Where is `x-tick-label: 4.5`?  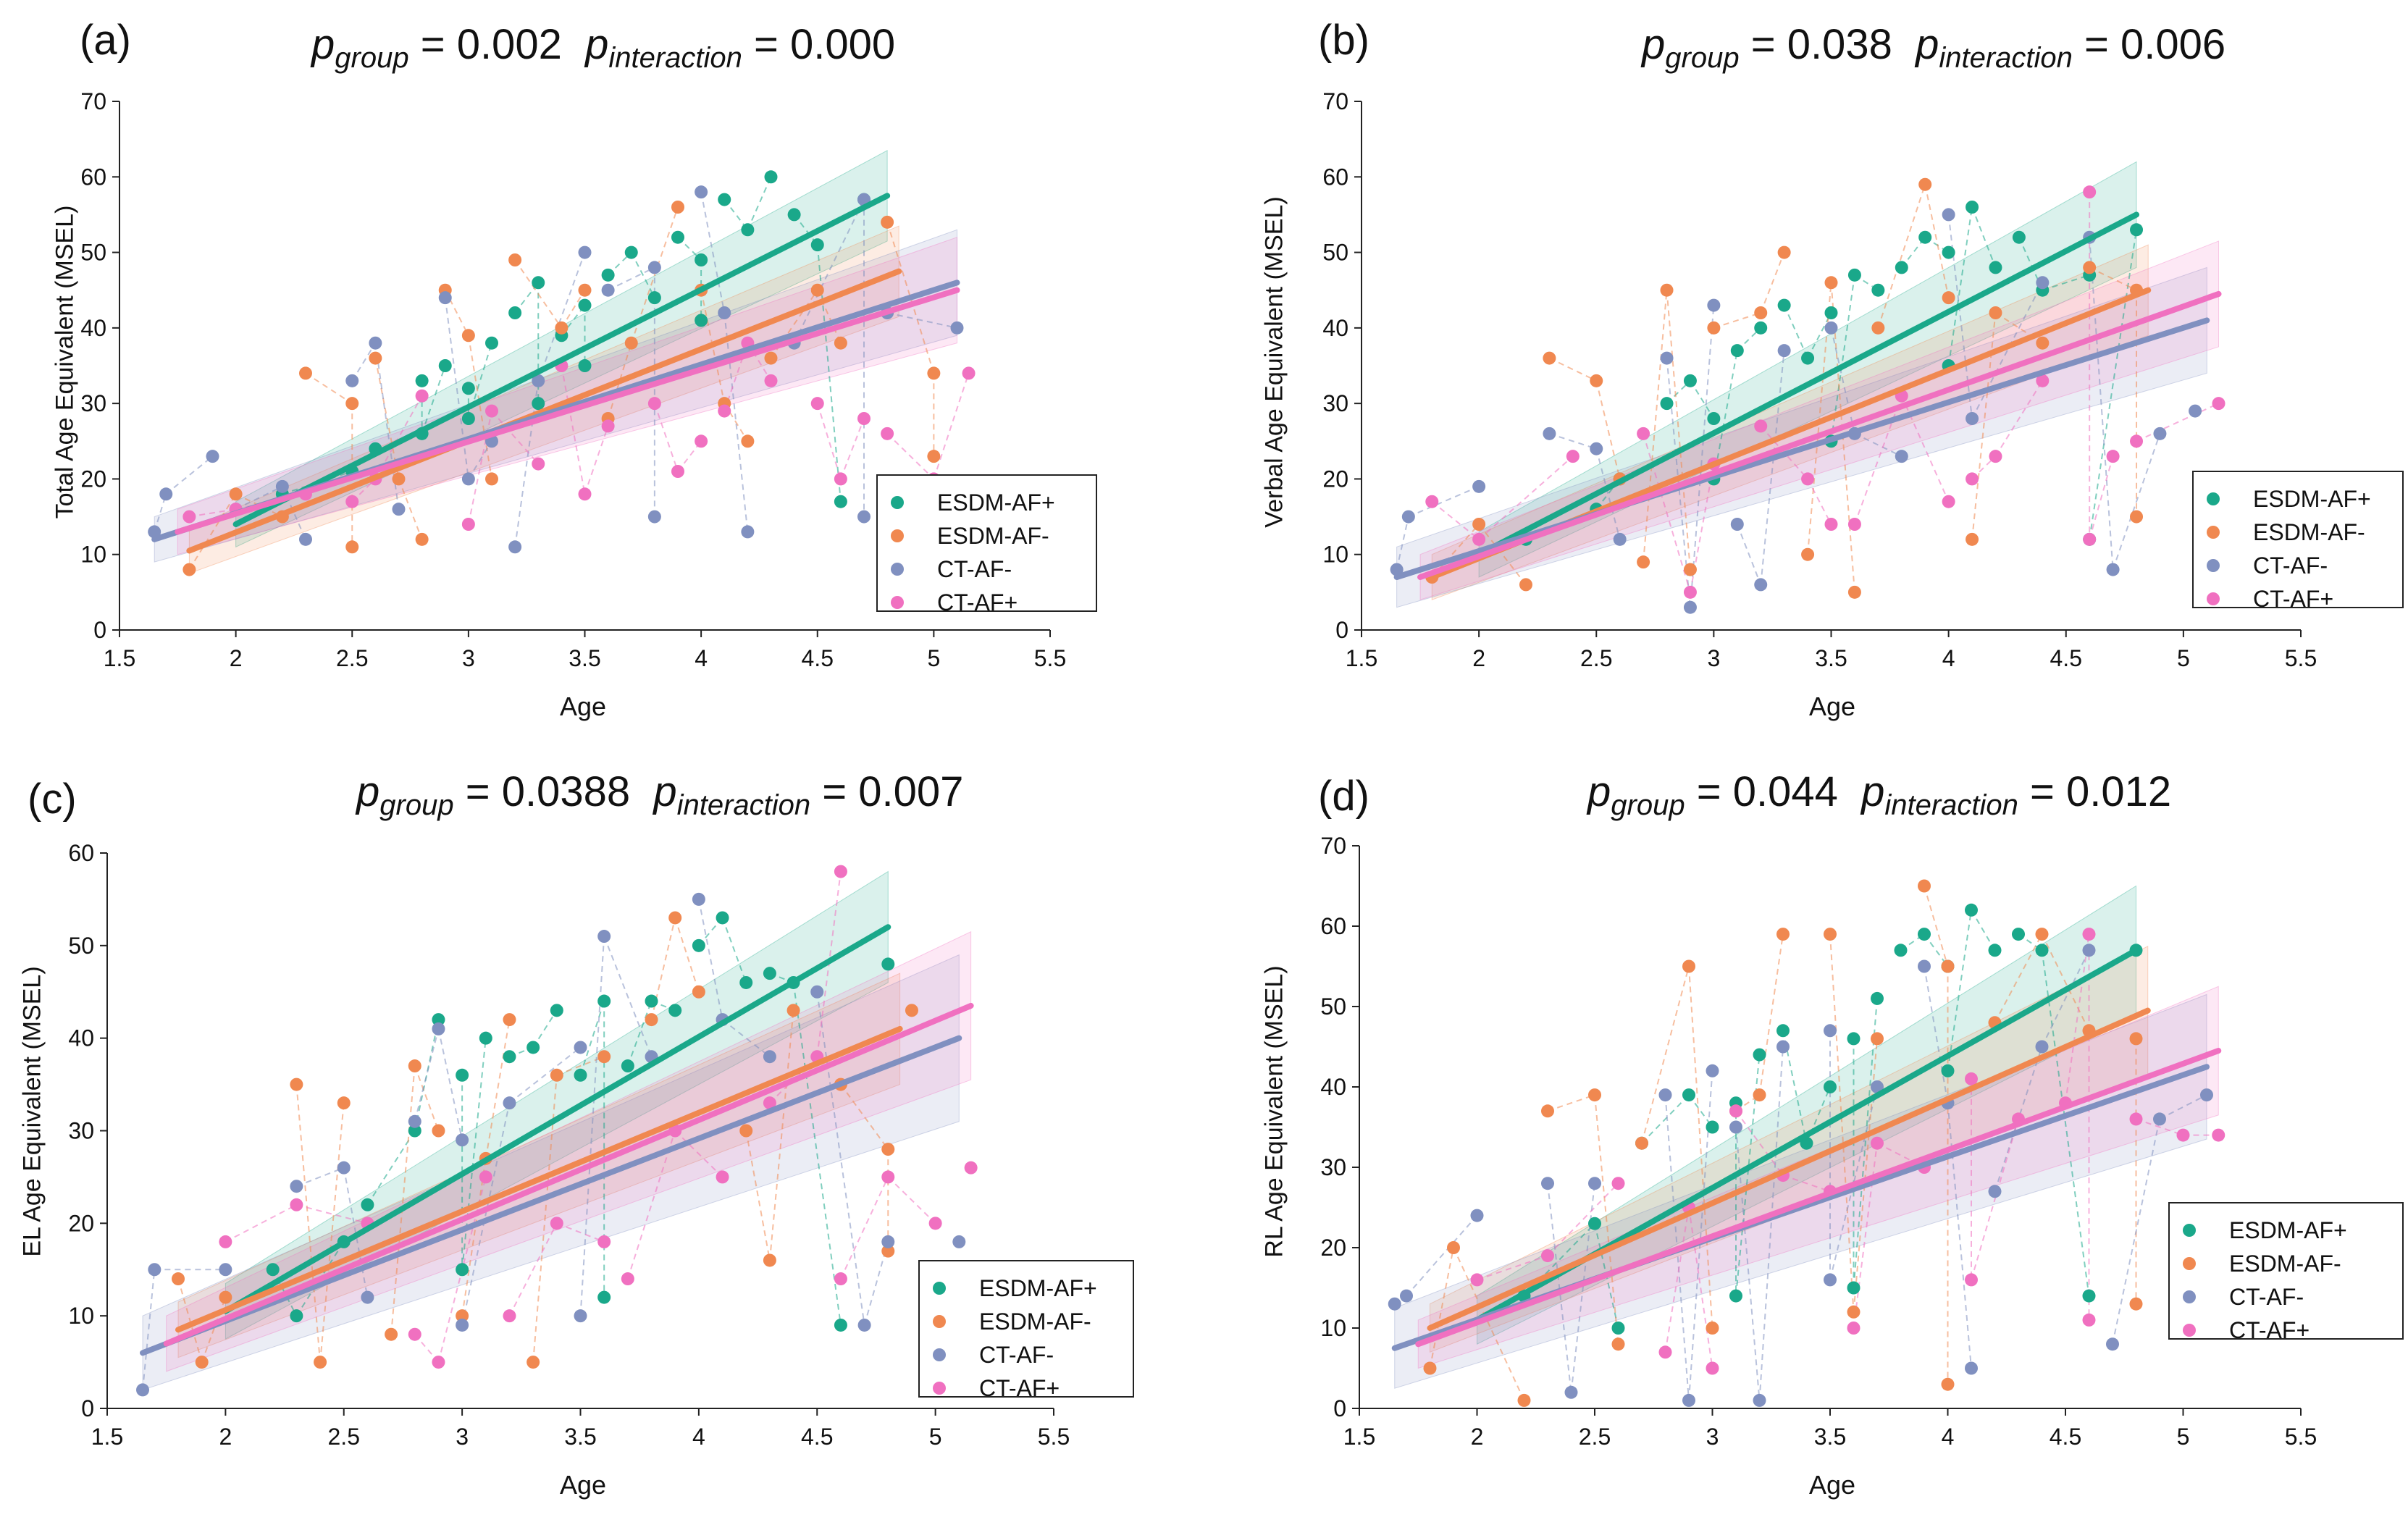 x-tick-label: 4.5 is located at coordinates (2065, 1437).